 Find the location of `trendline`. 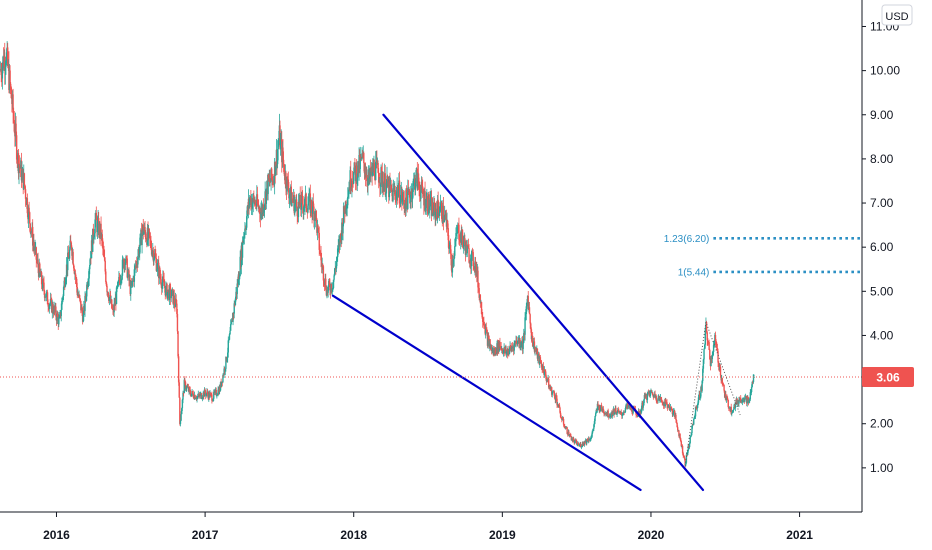

trendline is located at coordinates (486, 393).